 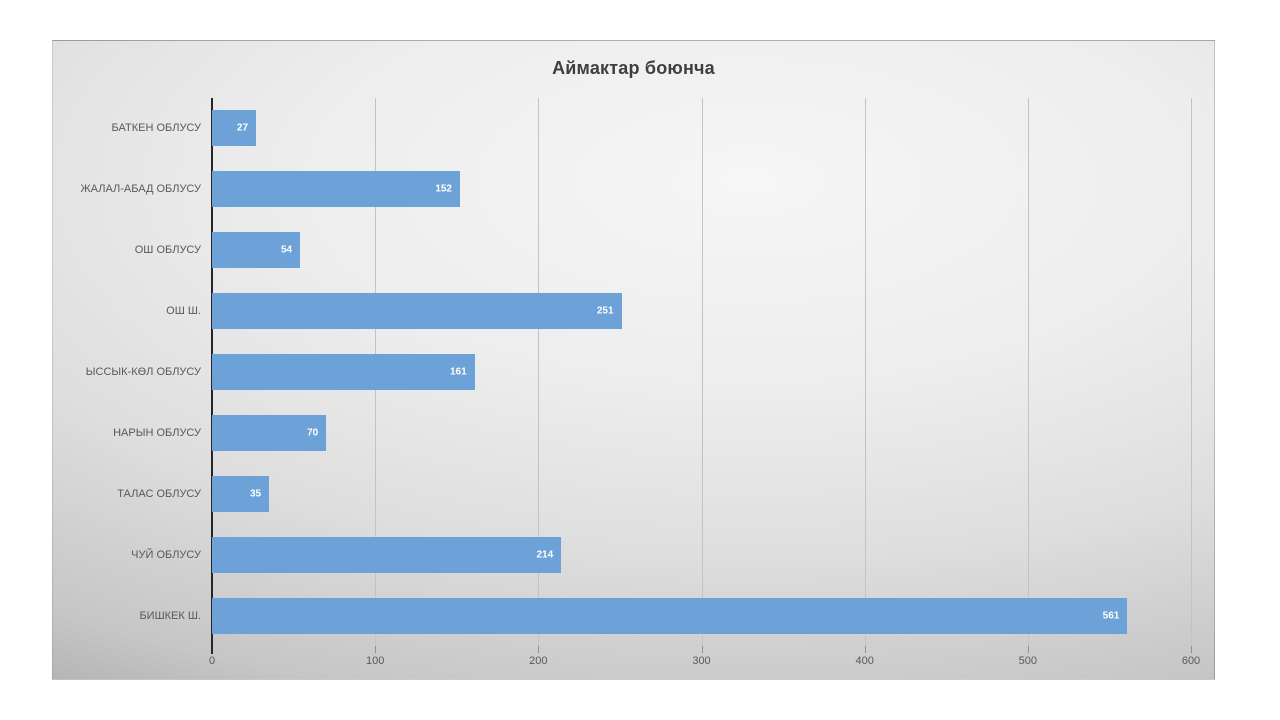 I want to click on bar-row: 561, so click(x=701, y=615).